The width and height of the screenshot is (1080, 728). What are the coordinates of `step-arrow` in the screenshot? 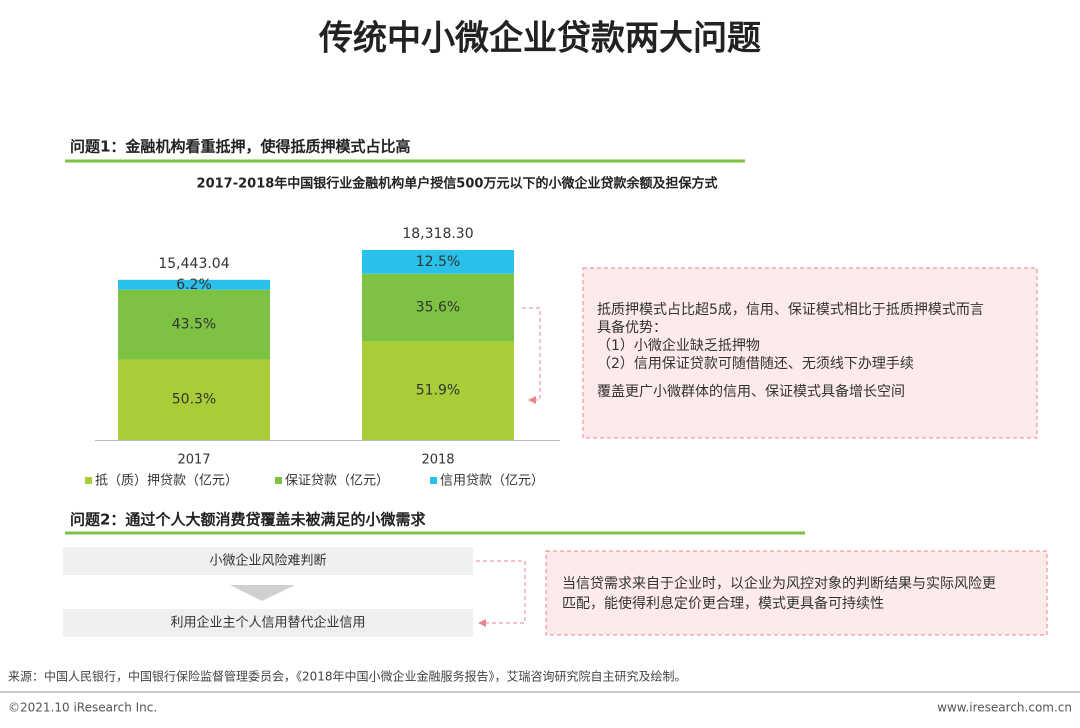 It's located at (262, 593).